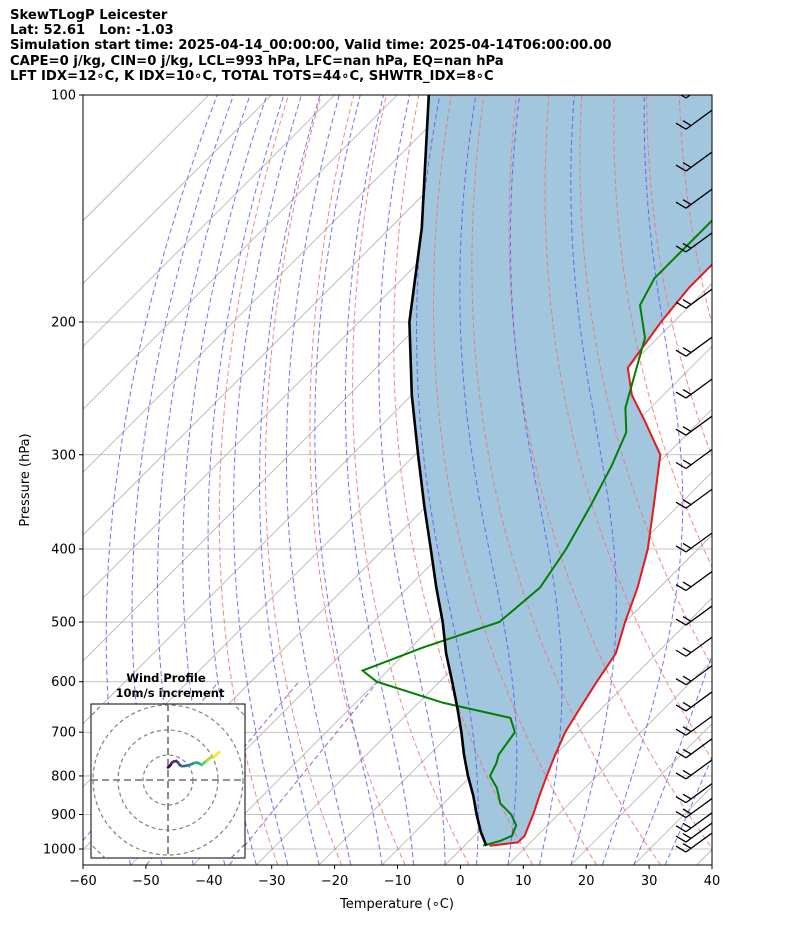 The height and width of the screenshot is (937, 794). What do you see at coordinates (168, 765) in the screenshot?
I see `wind-profile-inset: Wind Profile 10m/s increment` at bounding box center [168, 765].